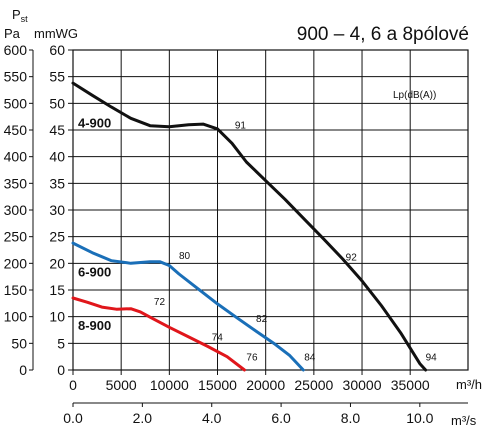 This screenshot has height=428, width=484. Describe the element at coordinates (419, 418) in the screenshot. I see `x-secondary-tick-label: 10.0` at that location.